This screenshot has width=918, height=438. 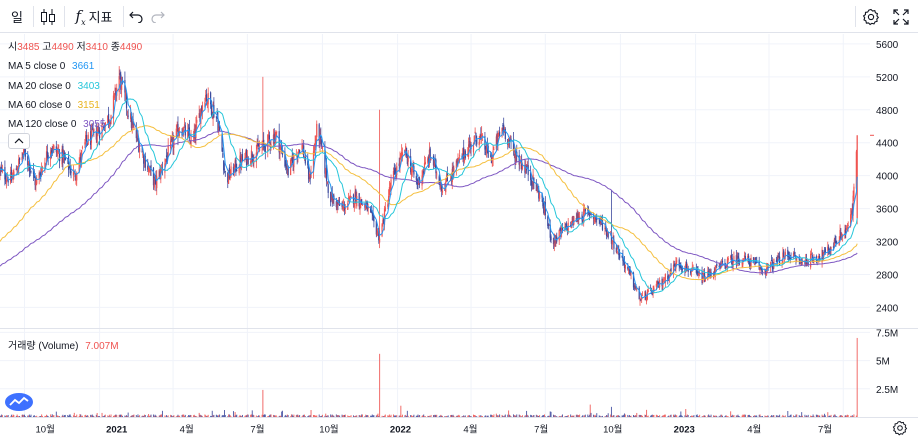 I want to click on price-tick-label: 5600, so click(x=887, y=45).